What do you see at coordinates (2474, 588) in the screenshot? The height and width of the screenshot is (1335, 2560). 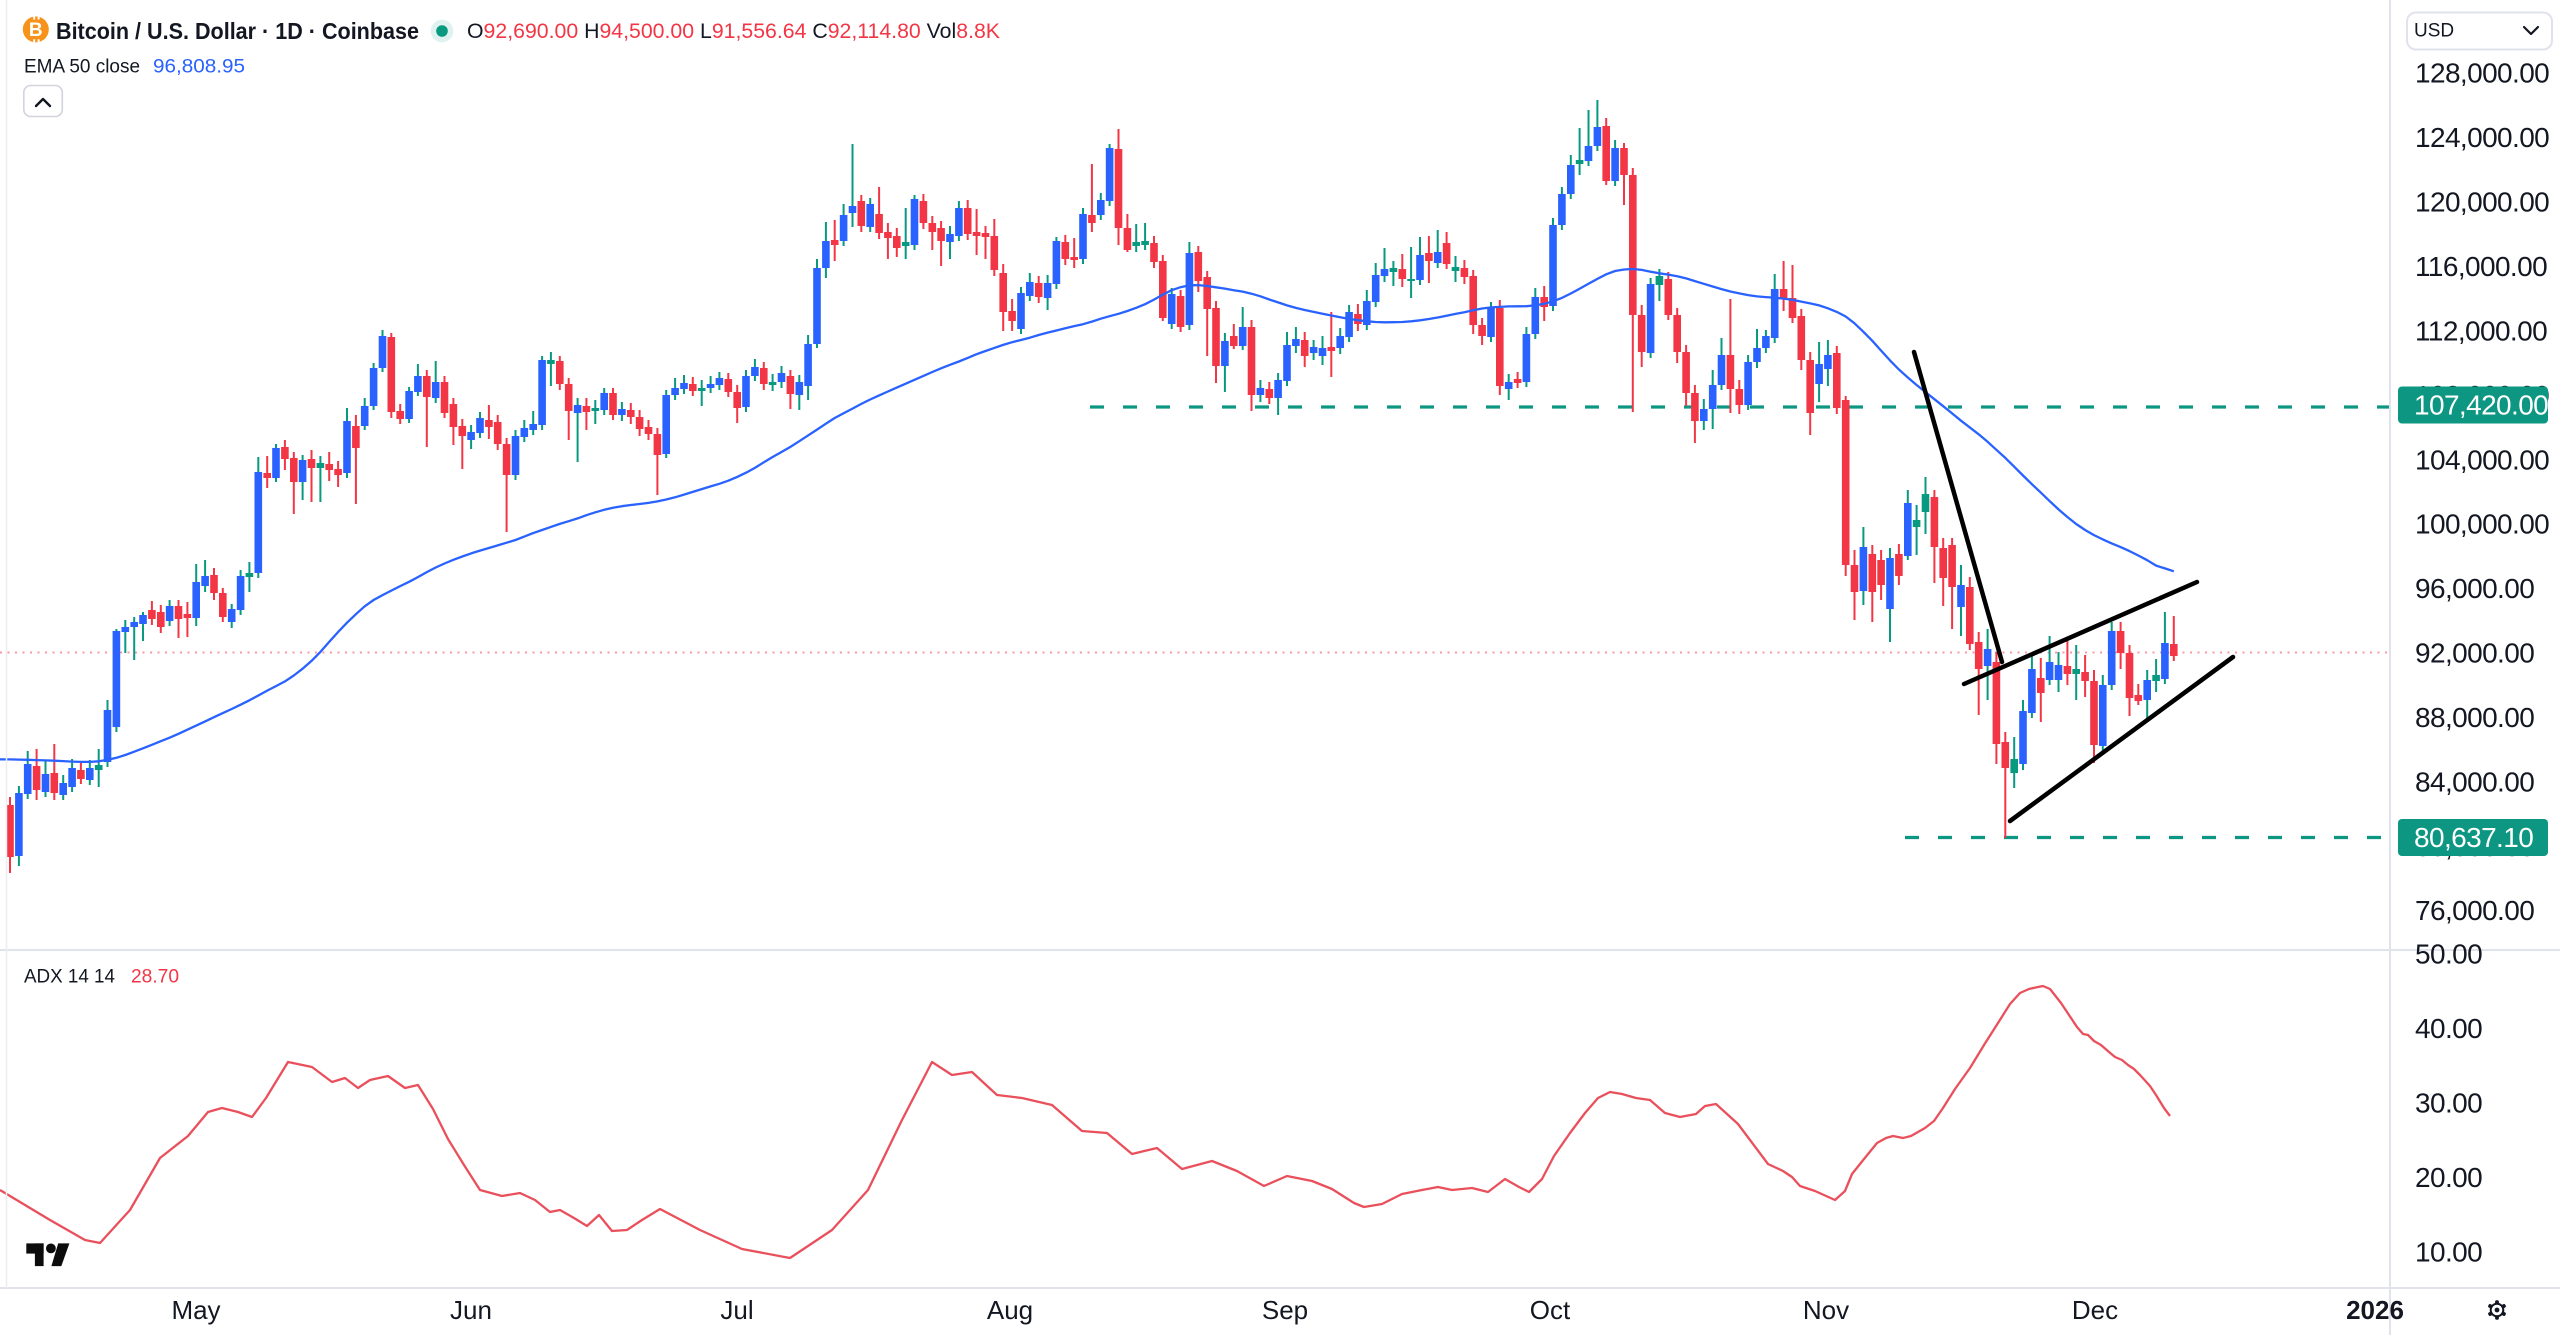 I see `svg-text: 96,000.00` at bounding box center [2474, 588].